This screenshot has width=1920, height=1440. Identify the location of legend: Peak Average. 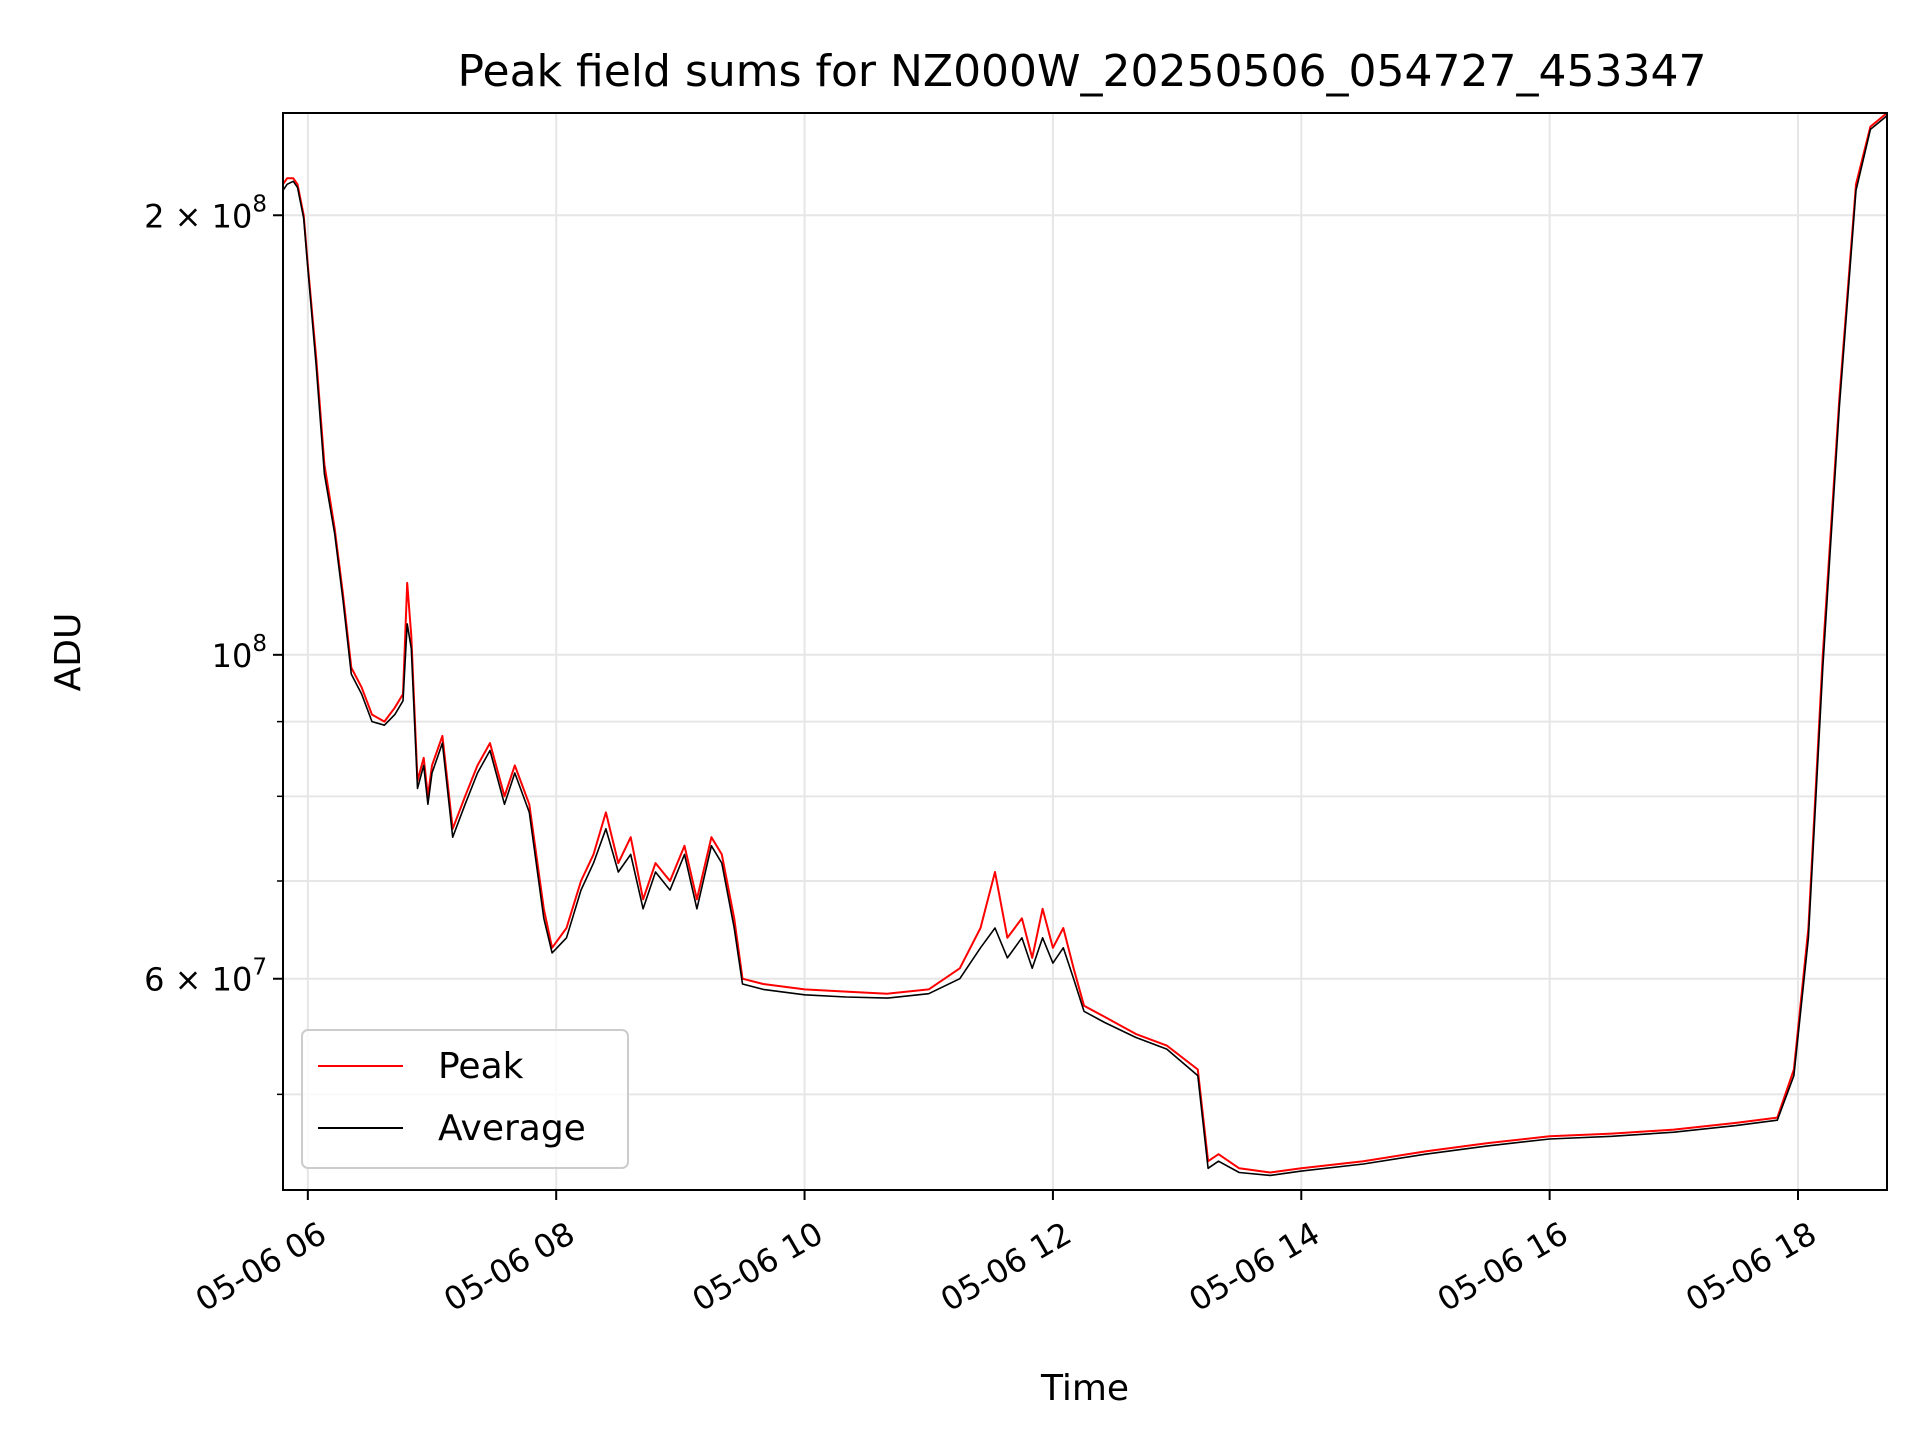
(465, 1099).